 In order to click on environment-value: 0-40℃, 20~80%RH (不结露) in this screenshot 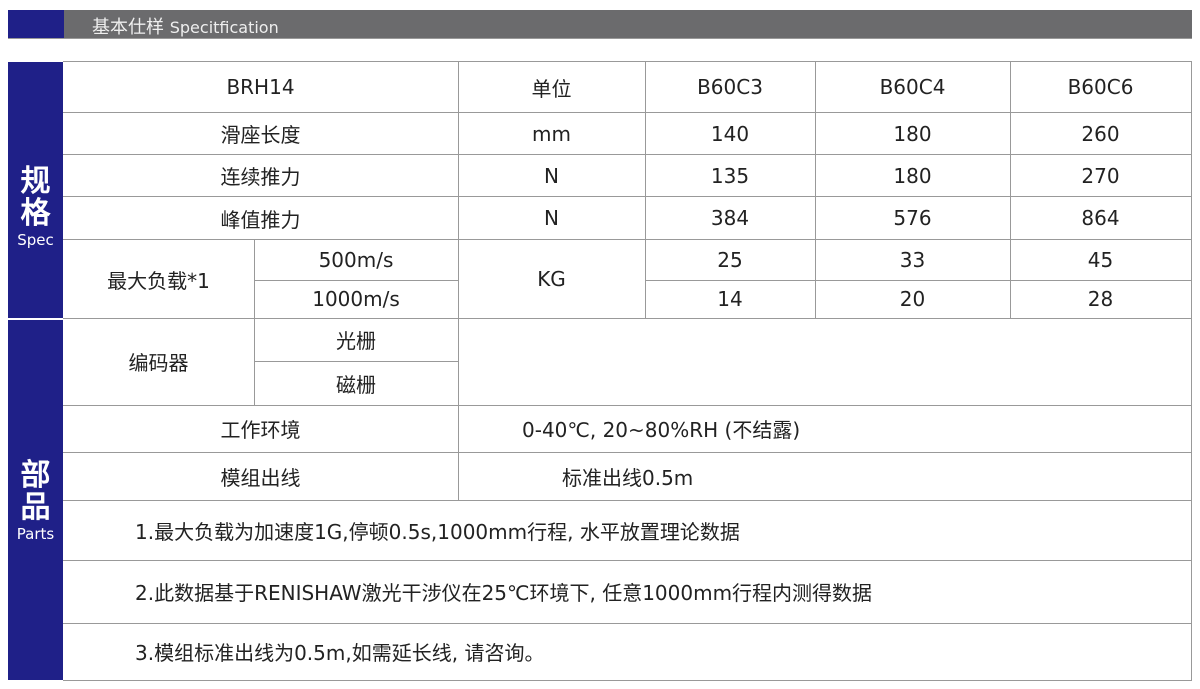, I will do `click(825, 429)`.